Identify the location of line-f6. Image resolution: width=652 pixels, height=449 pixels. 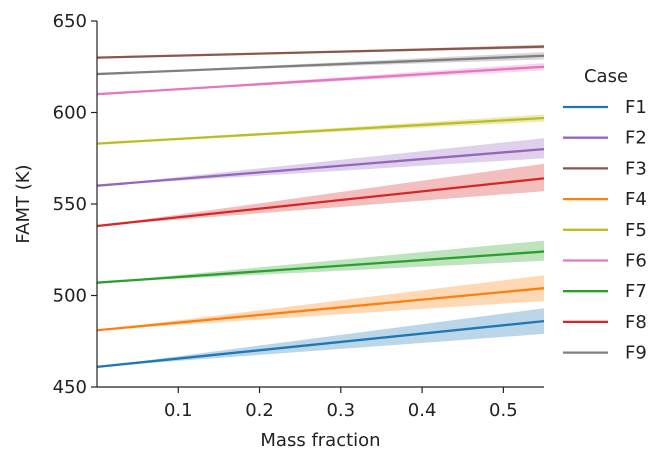
(320, 80).